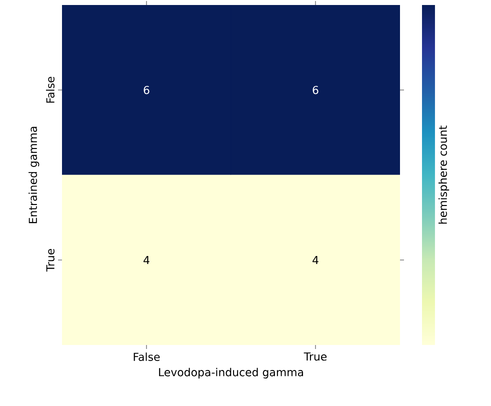  Describe the element at coordinates (34, 175) in the screenshot. I see `y-axis-title: Entrained gamma` at that location.